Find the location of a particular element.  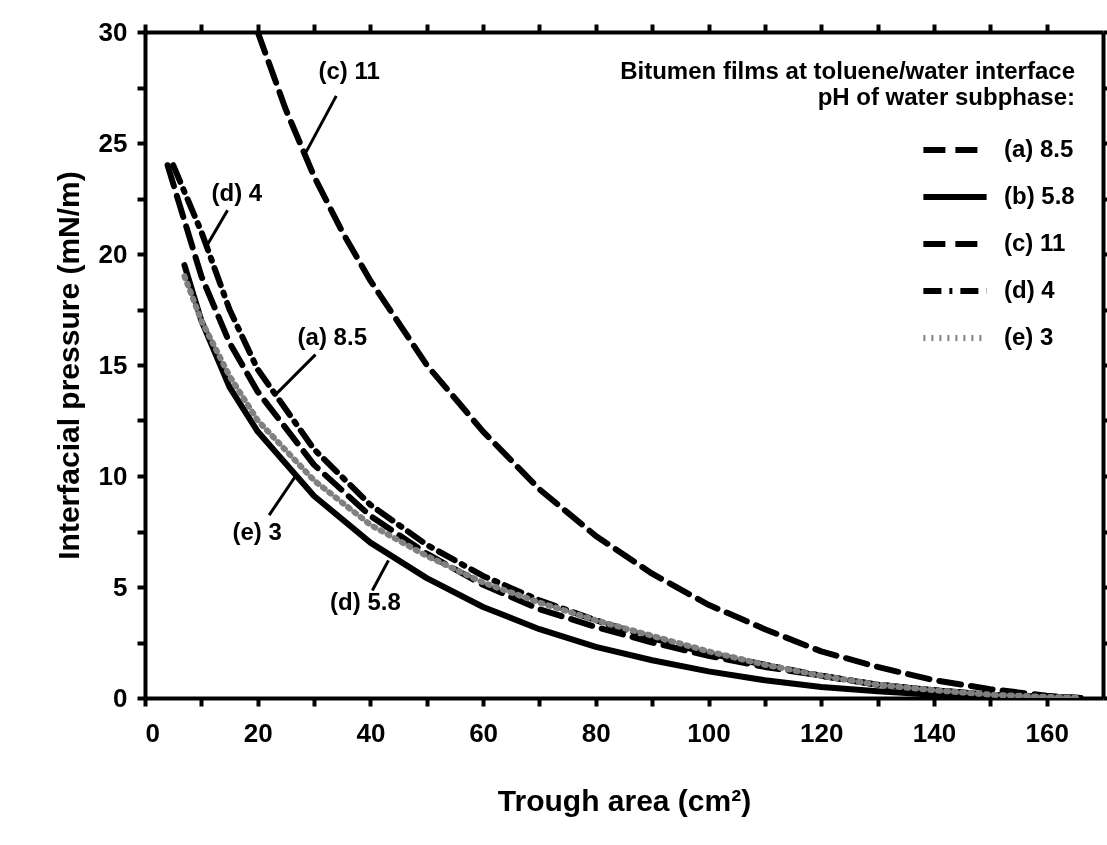

y-tick-label: 20 is located at coordinates (113, 253).